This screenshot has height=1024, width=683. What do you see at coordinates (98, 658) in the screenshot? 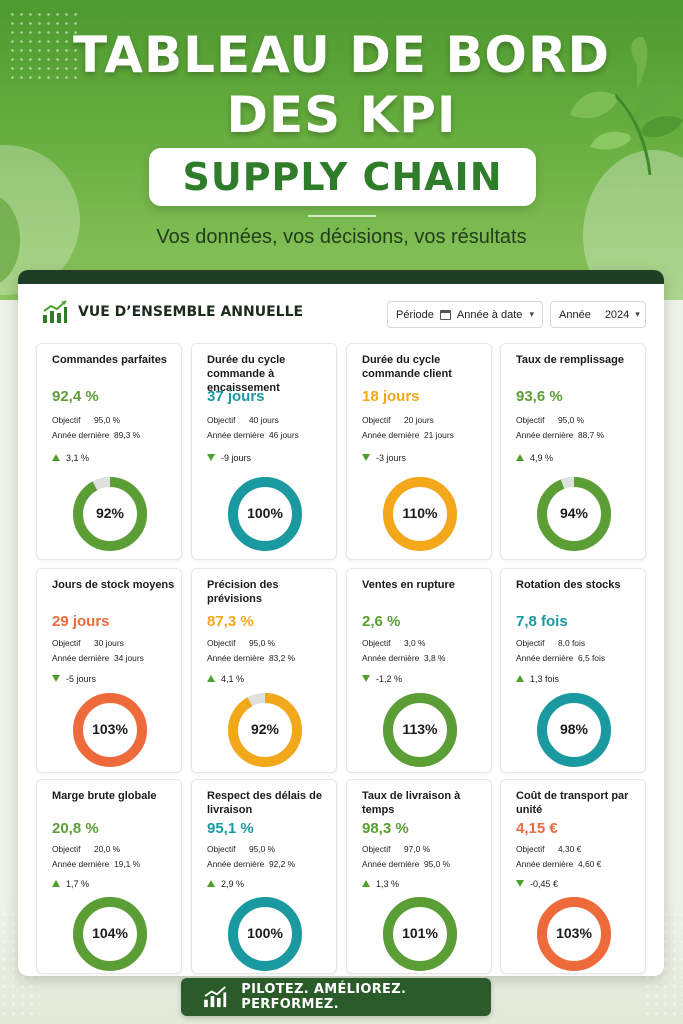
I see `kpi-last-year-row: Année dernière 34 jours` at bounding box center [98, 658].